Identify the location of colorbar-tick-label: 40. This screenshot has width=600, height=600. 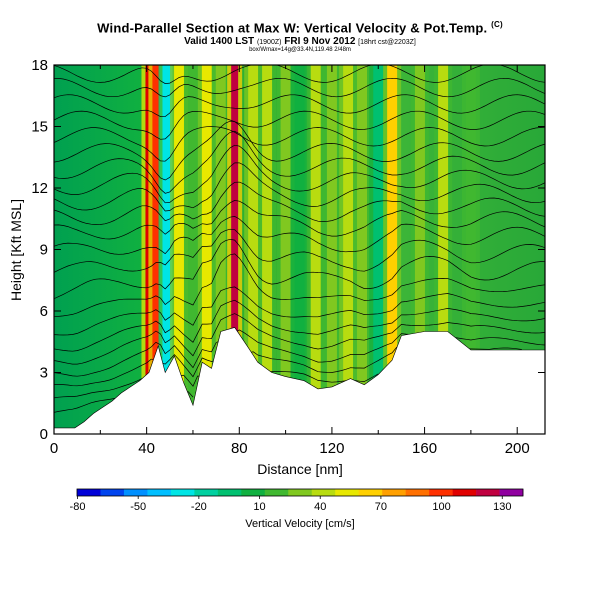
(320, 507).